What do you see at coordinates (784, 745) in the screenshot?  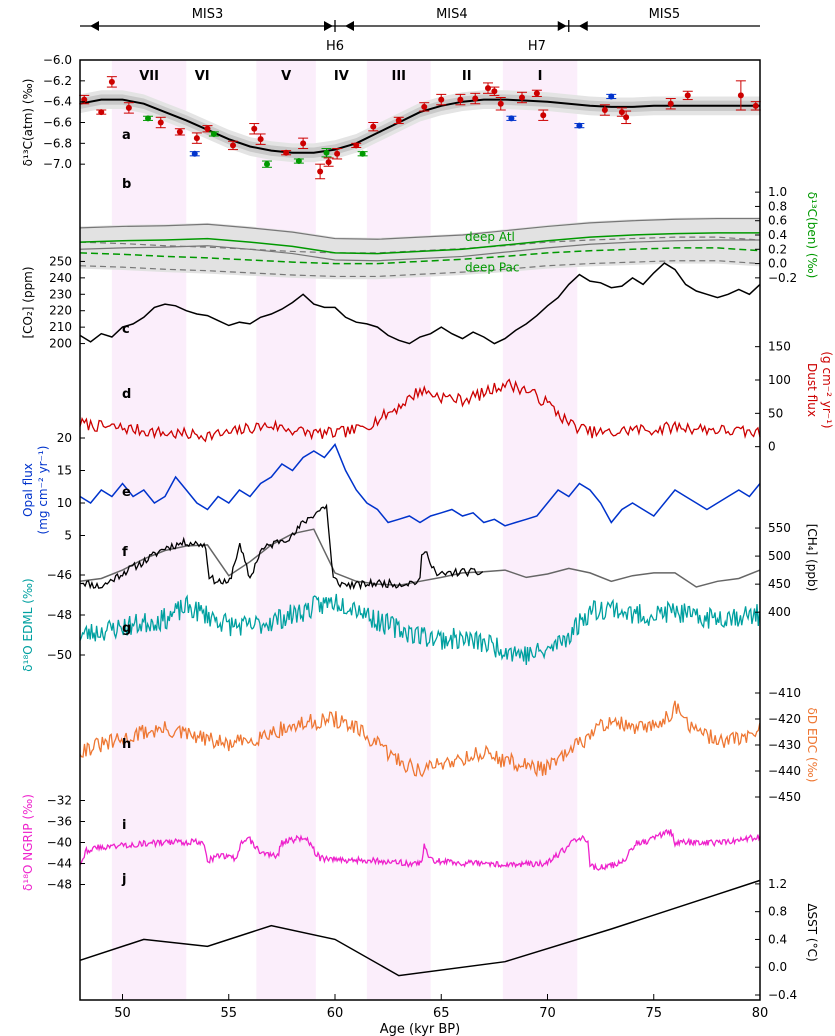 I see `y-tick-label: −430` at bounding box center [784, 745].